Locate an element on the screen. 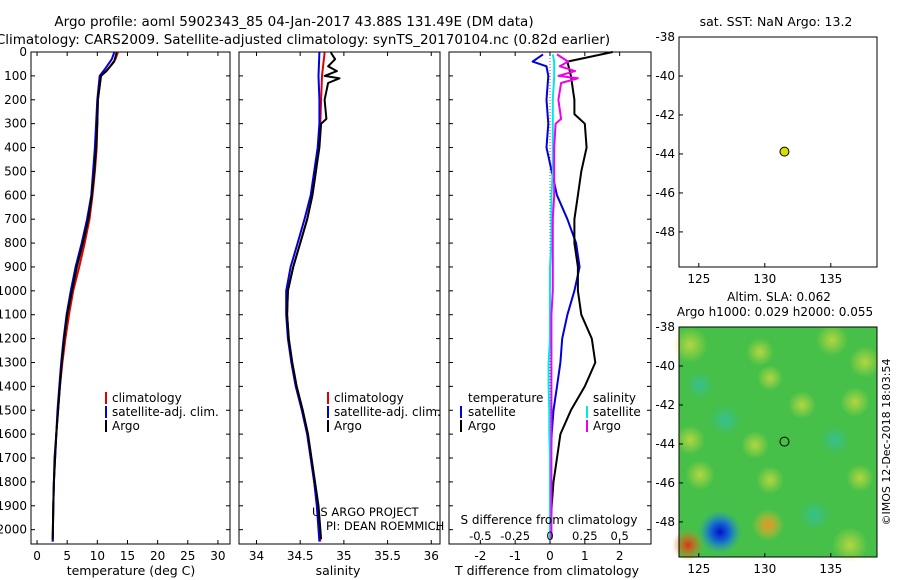 The height and width of the screenshot is (580, 900). sla-blob-negative is located at coordinates (720, 532).